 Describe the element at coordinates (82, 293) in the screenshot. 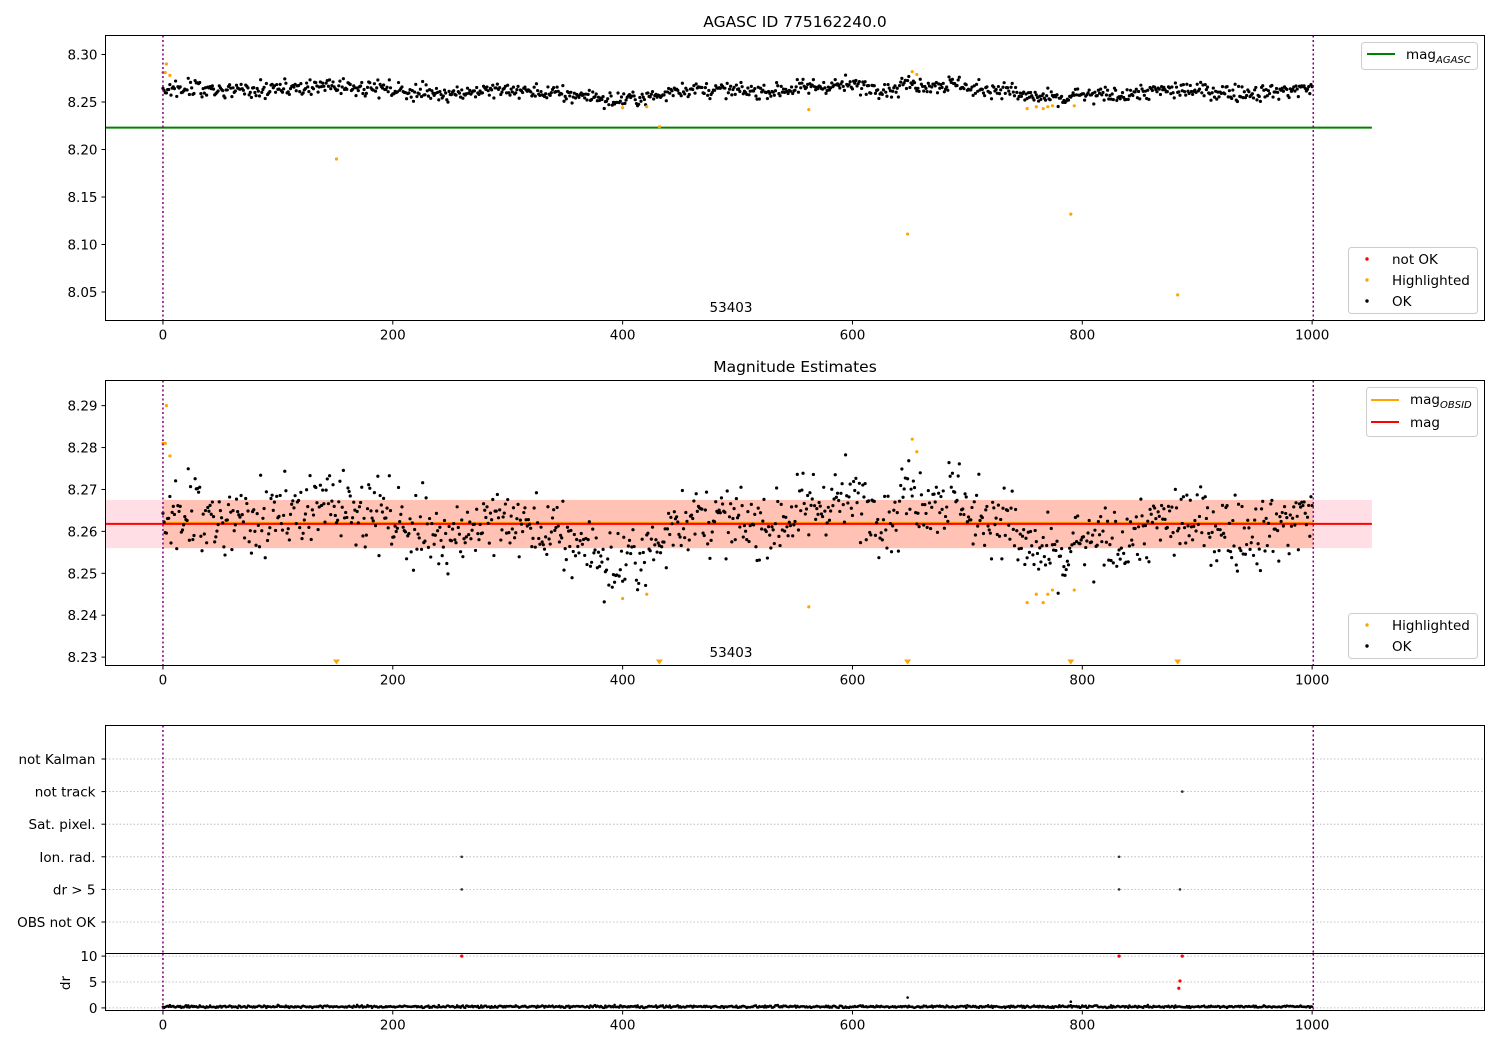

I see `y-tick-label: 8.05` at that location.